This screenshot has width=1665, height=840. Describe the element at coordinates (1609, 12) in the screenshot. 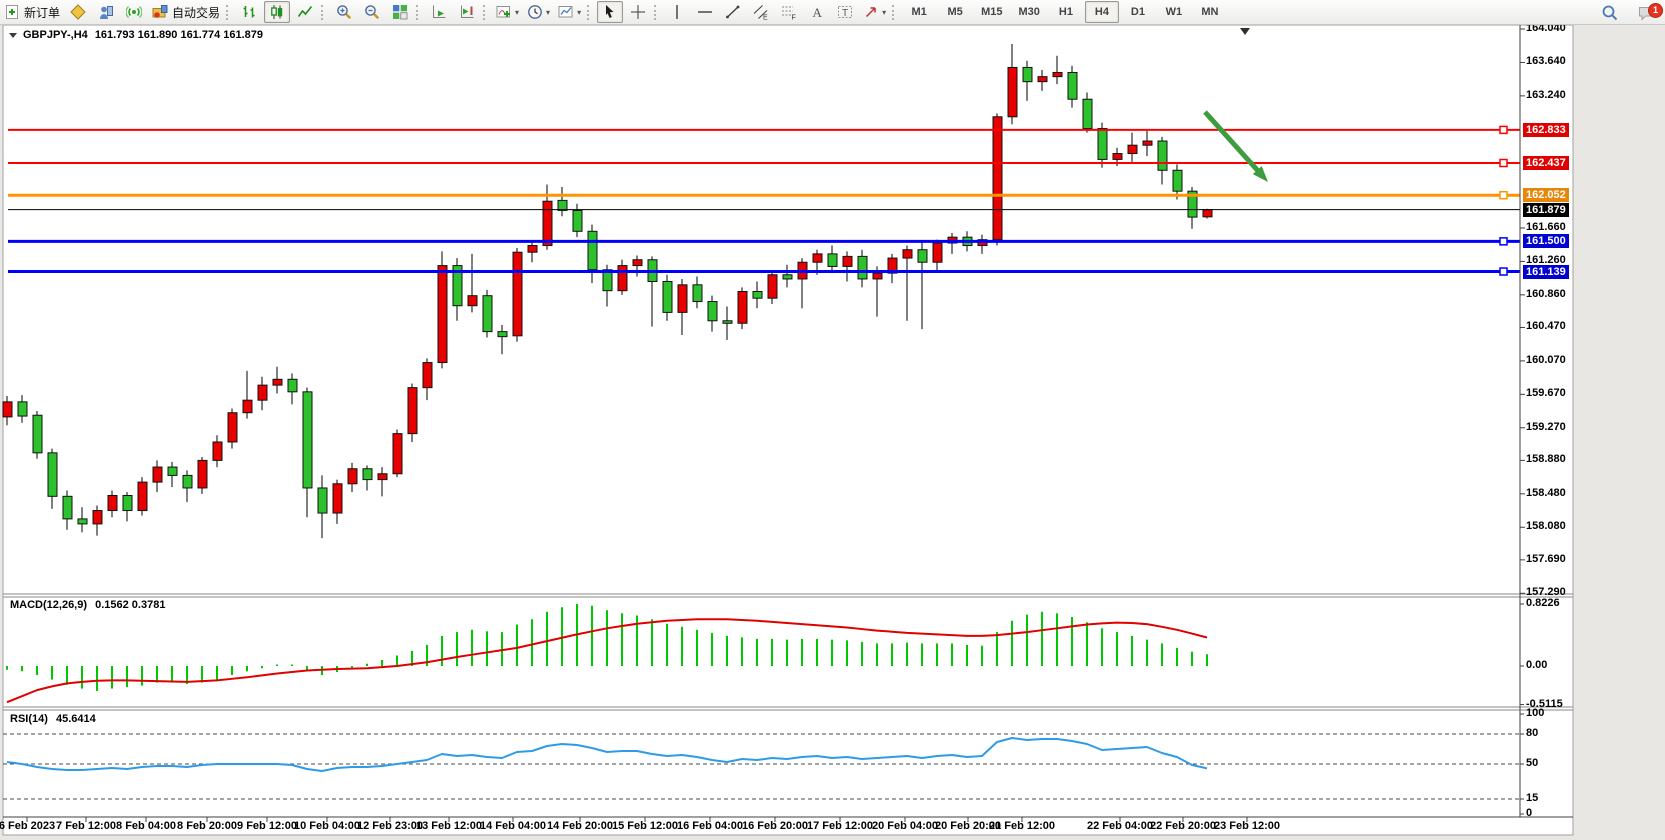

I see `search-button` at that location.